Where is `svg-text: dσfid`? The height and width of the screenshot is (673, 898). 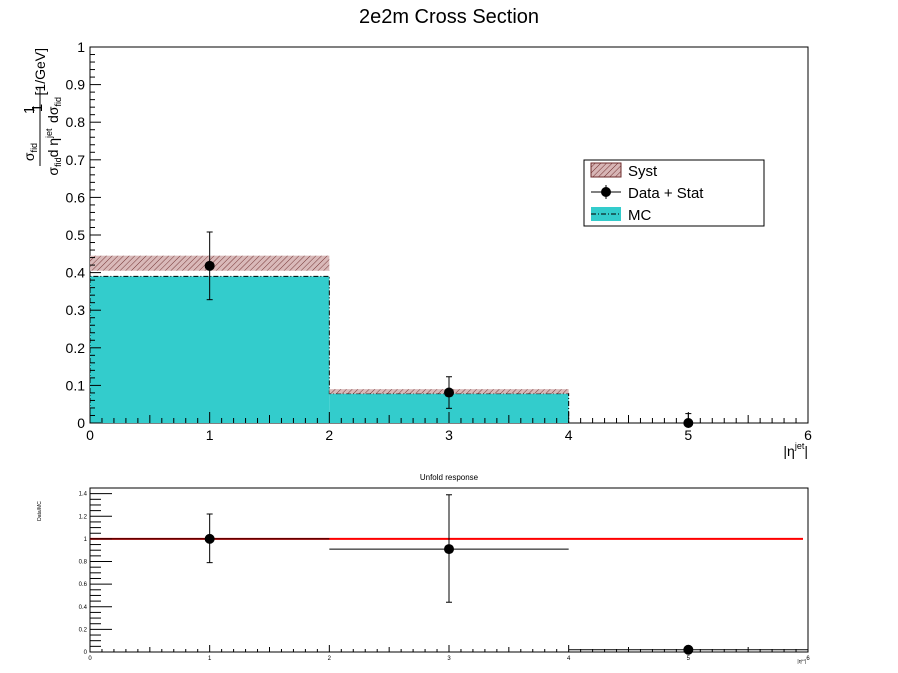
svg-text: dσfid is located at coordinates (54, 110).